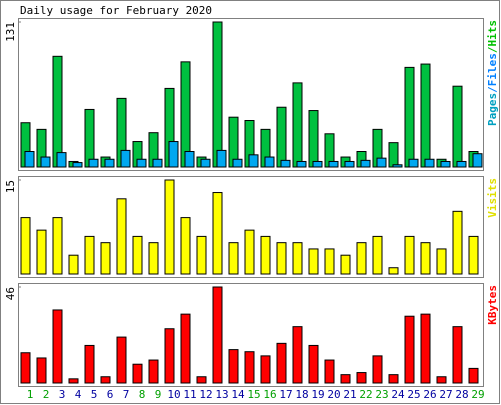 The height and width of the screenshot is (405, 501). What do you see at coordinates (365, 394) in the screenshot?
I see `x-tick-label: 22` at bounding box center [365, 394].